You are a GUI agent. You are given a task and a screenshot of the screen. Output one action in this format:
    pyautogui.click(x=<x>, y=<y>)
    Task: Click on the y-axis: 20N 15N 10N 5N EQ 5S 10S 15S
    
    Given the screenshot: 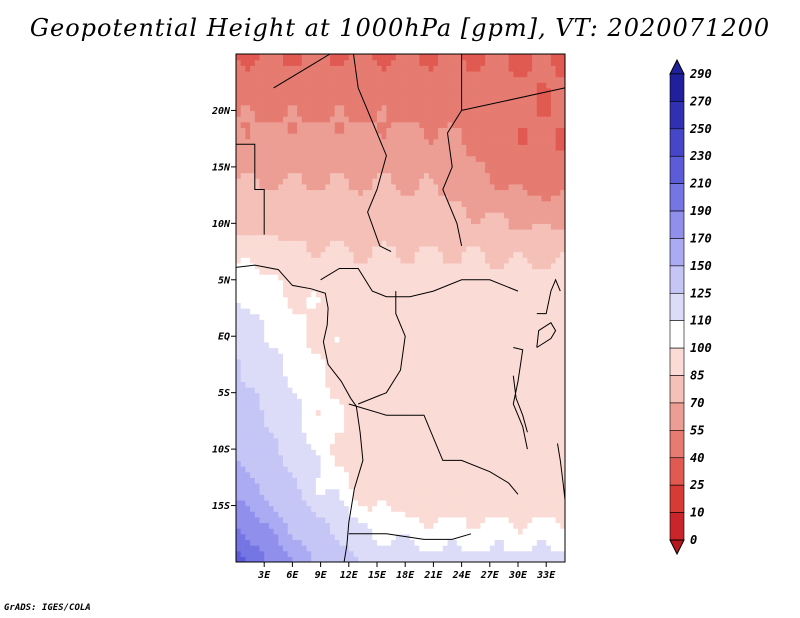 What is the action you would take?
    pyautogui.click(x=223, y=309)
    